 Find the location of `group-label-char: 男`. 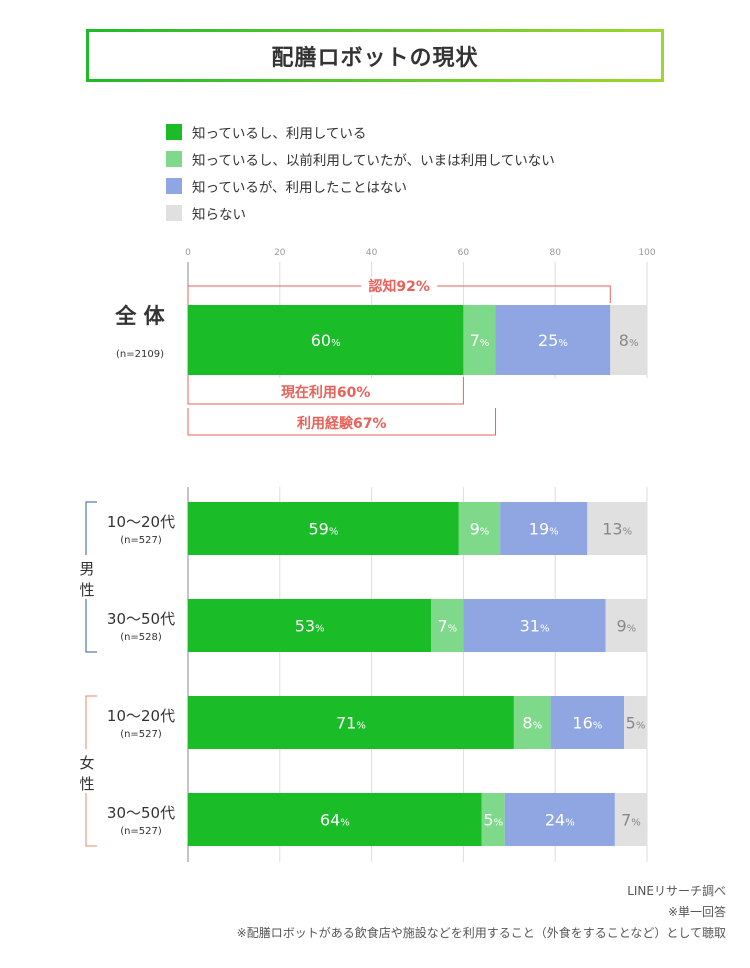

group-label-char: 男 is located at coordinates (86, 569).